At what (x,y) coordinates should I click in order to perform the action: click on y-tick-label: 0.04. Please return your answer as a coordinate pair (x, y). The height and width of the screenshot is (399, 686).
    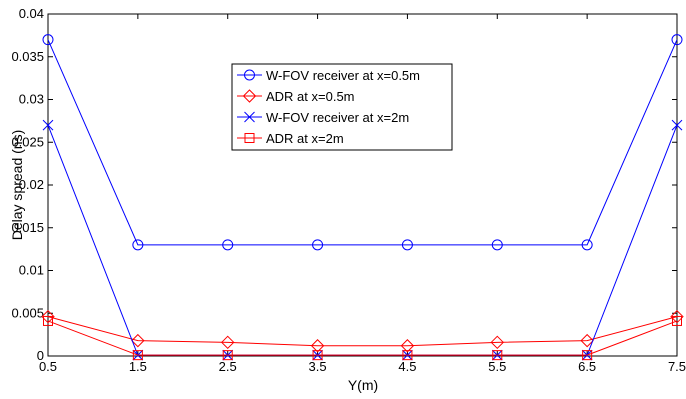
    Looking at the image, I should click on (31, 13).